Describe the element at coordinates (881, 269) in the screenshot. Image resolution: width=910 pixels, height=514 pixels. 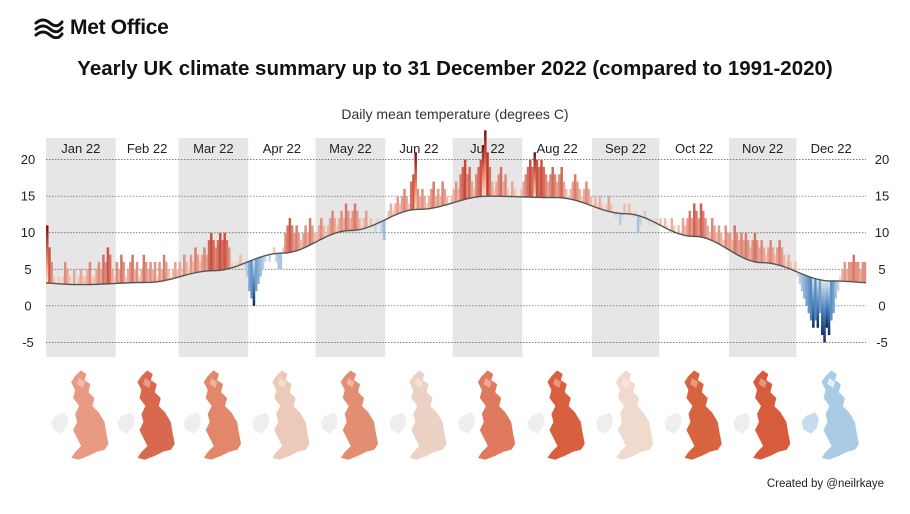
I see `y-tick-right: 5` at that location.